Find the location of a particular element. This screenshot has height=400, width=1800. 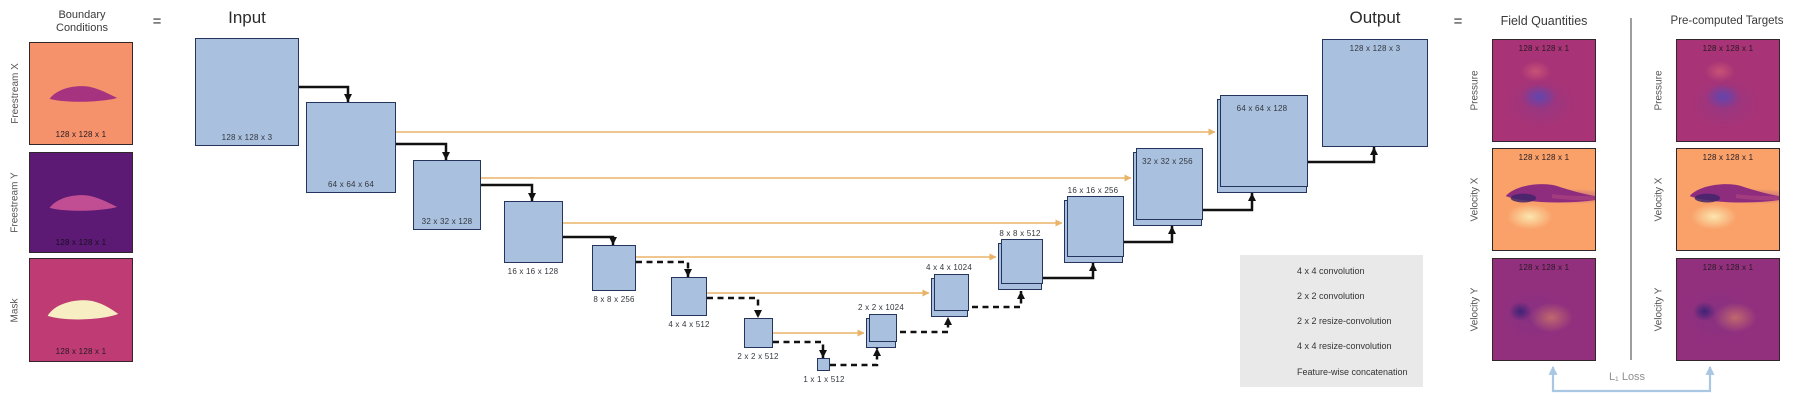

equals-sign-right: = is located at coordinates (1458, 21).